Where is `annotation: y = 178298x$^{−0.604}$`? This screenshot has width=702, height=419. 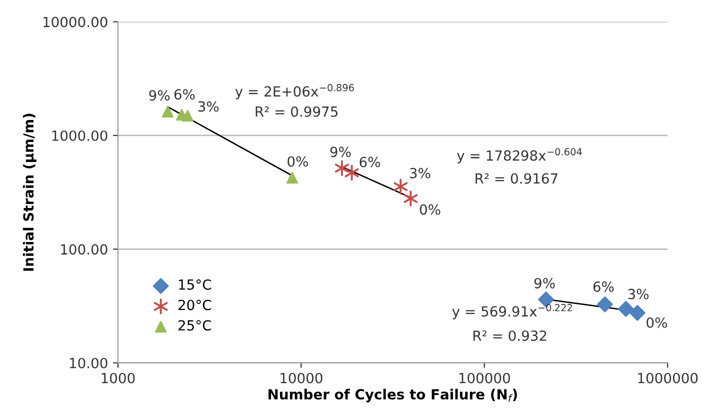
annotation: y = 178298x$^{−0.604}$ is located at coordinates (519, 156).